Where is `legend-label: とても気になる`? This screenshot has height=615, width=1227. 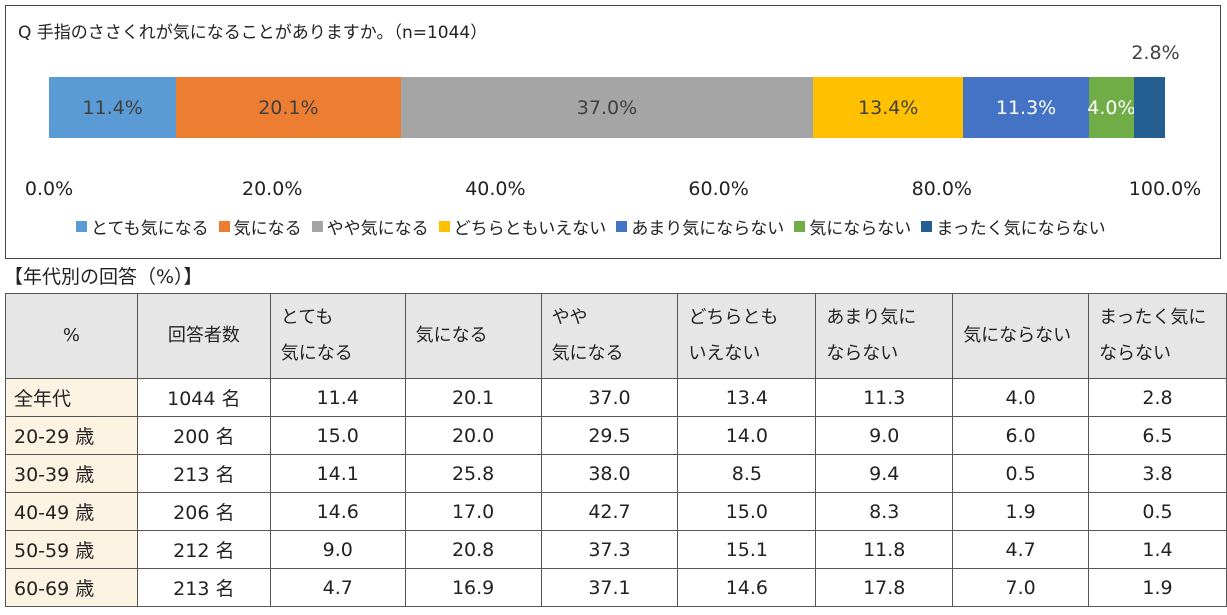 legend-label: とても気になる is located at coordinates (150, 229).